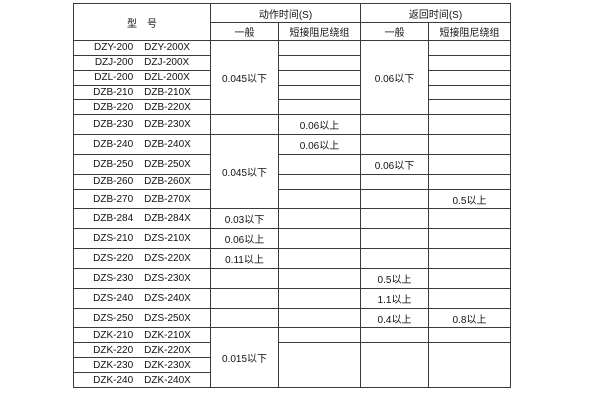  What do you see at coordinates (113, 380) in the screenshot?
I see `model-name: DZK-240` at bounding box center [113, 380].